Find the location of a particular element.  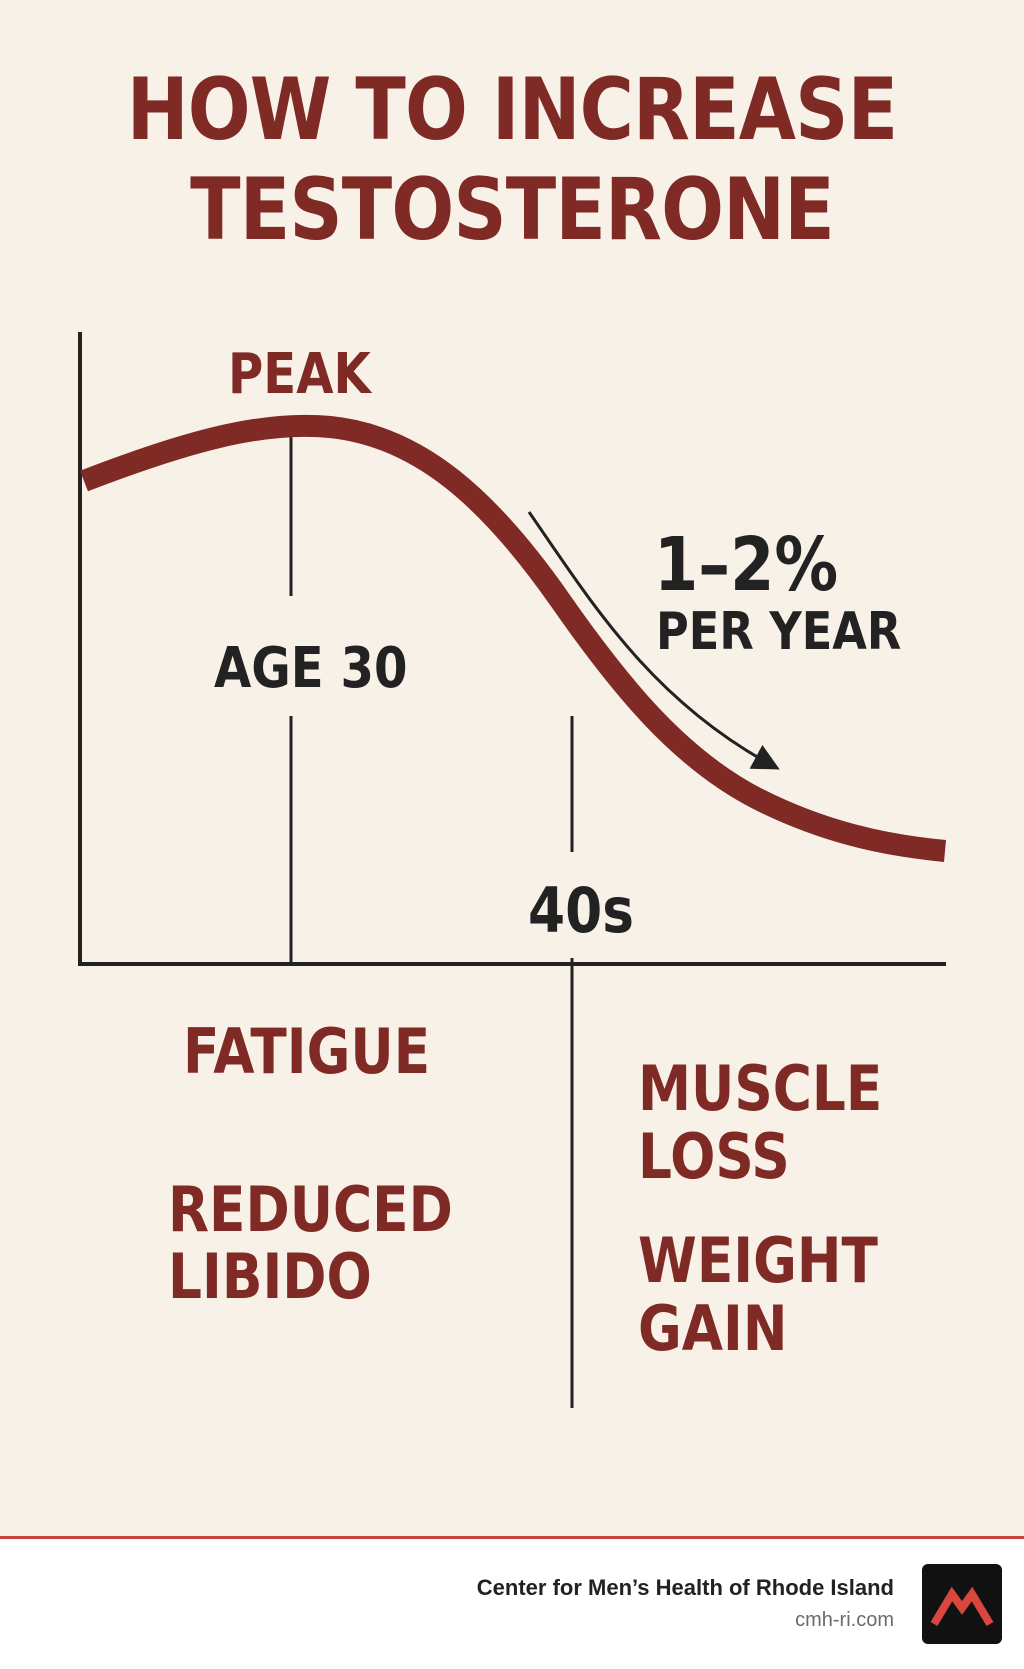

page-title: HOW TO INCREASE TESTOSTERONE is located at coordinates (512, 160).